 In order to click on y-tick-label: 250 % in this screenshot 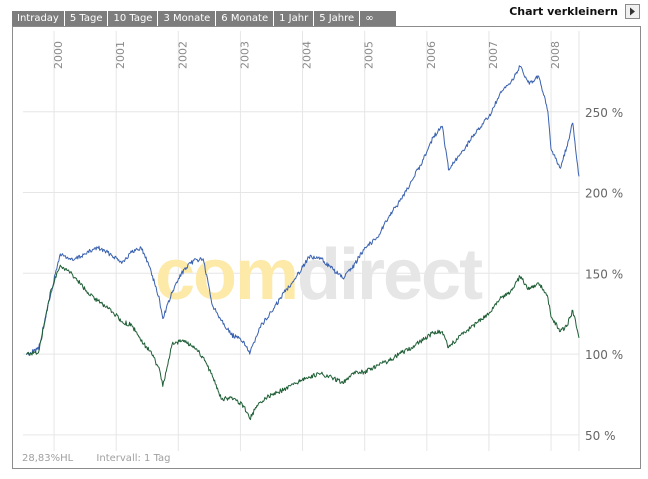, I will do `click(604, 113)`.